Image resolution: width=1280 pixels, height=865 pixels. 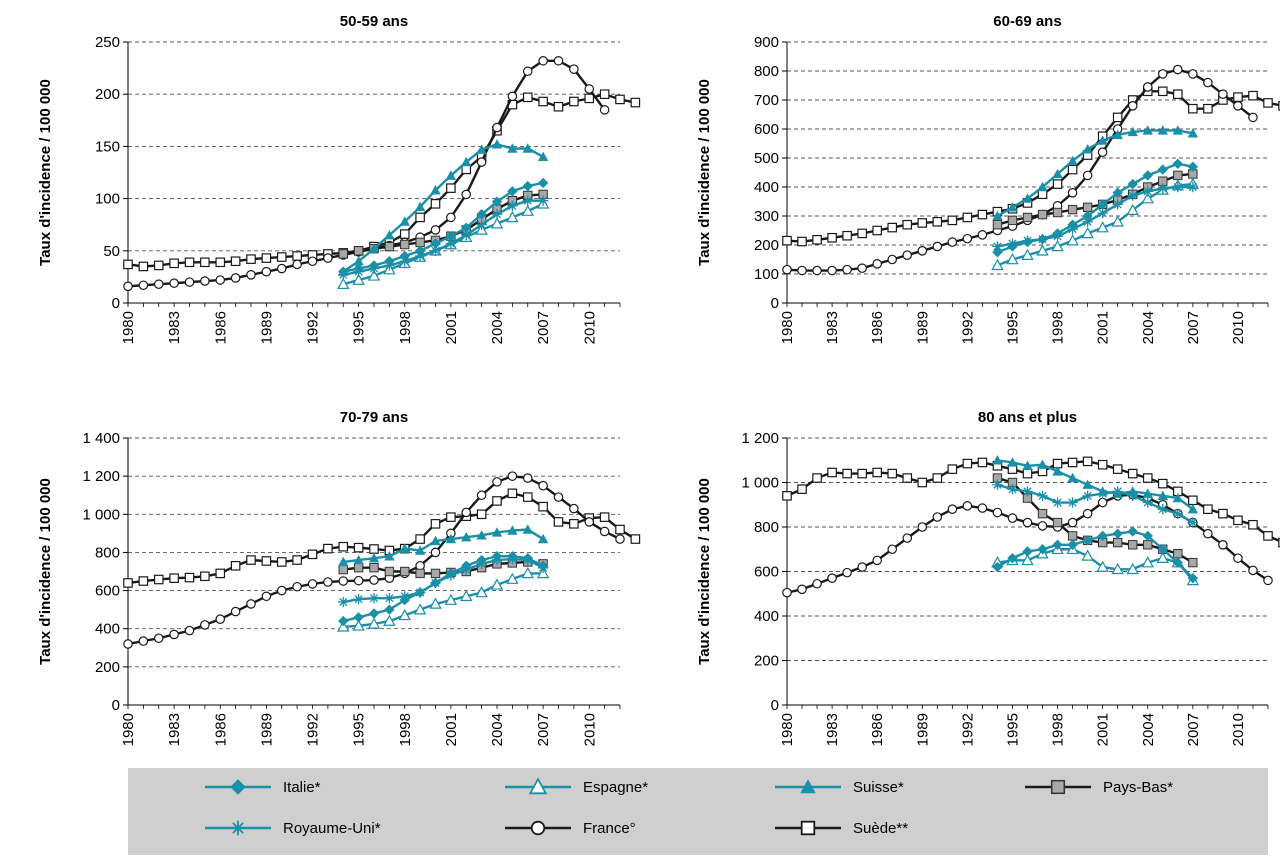 I want to click on legend-item-italie: Italie*, so click(x=262, y=787).